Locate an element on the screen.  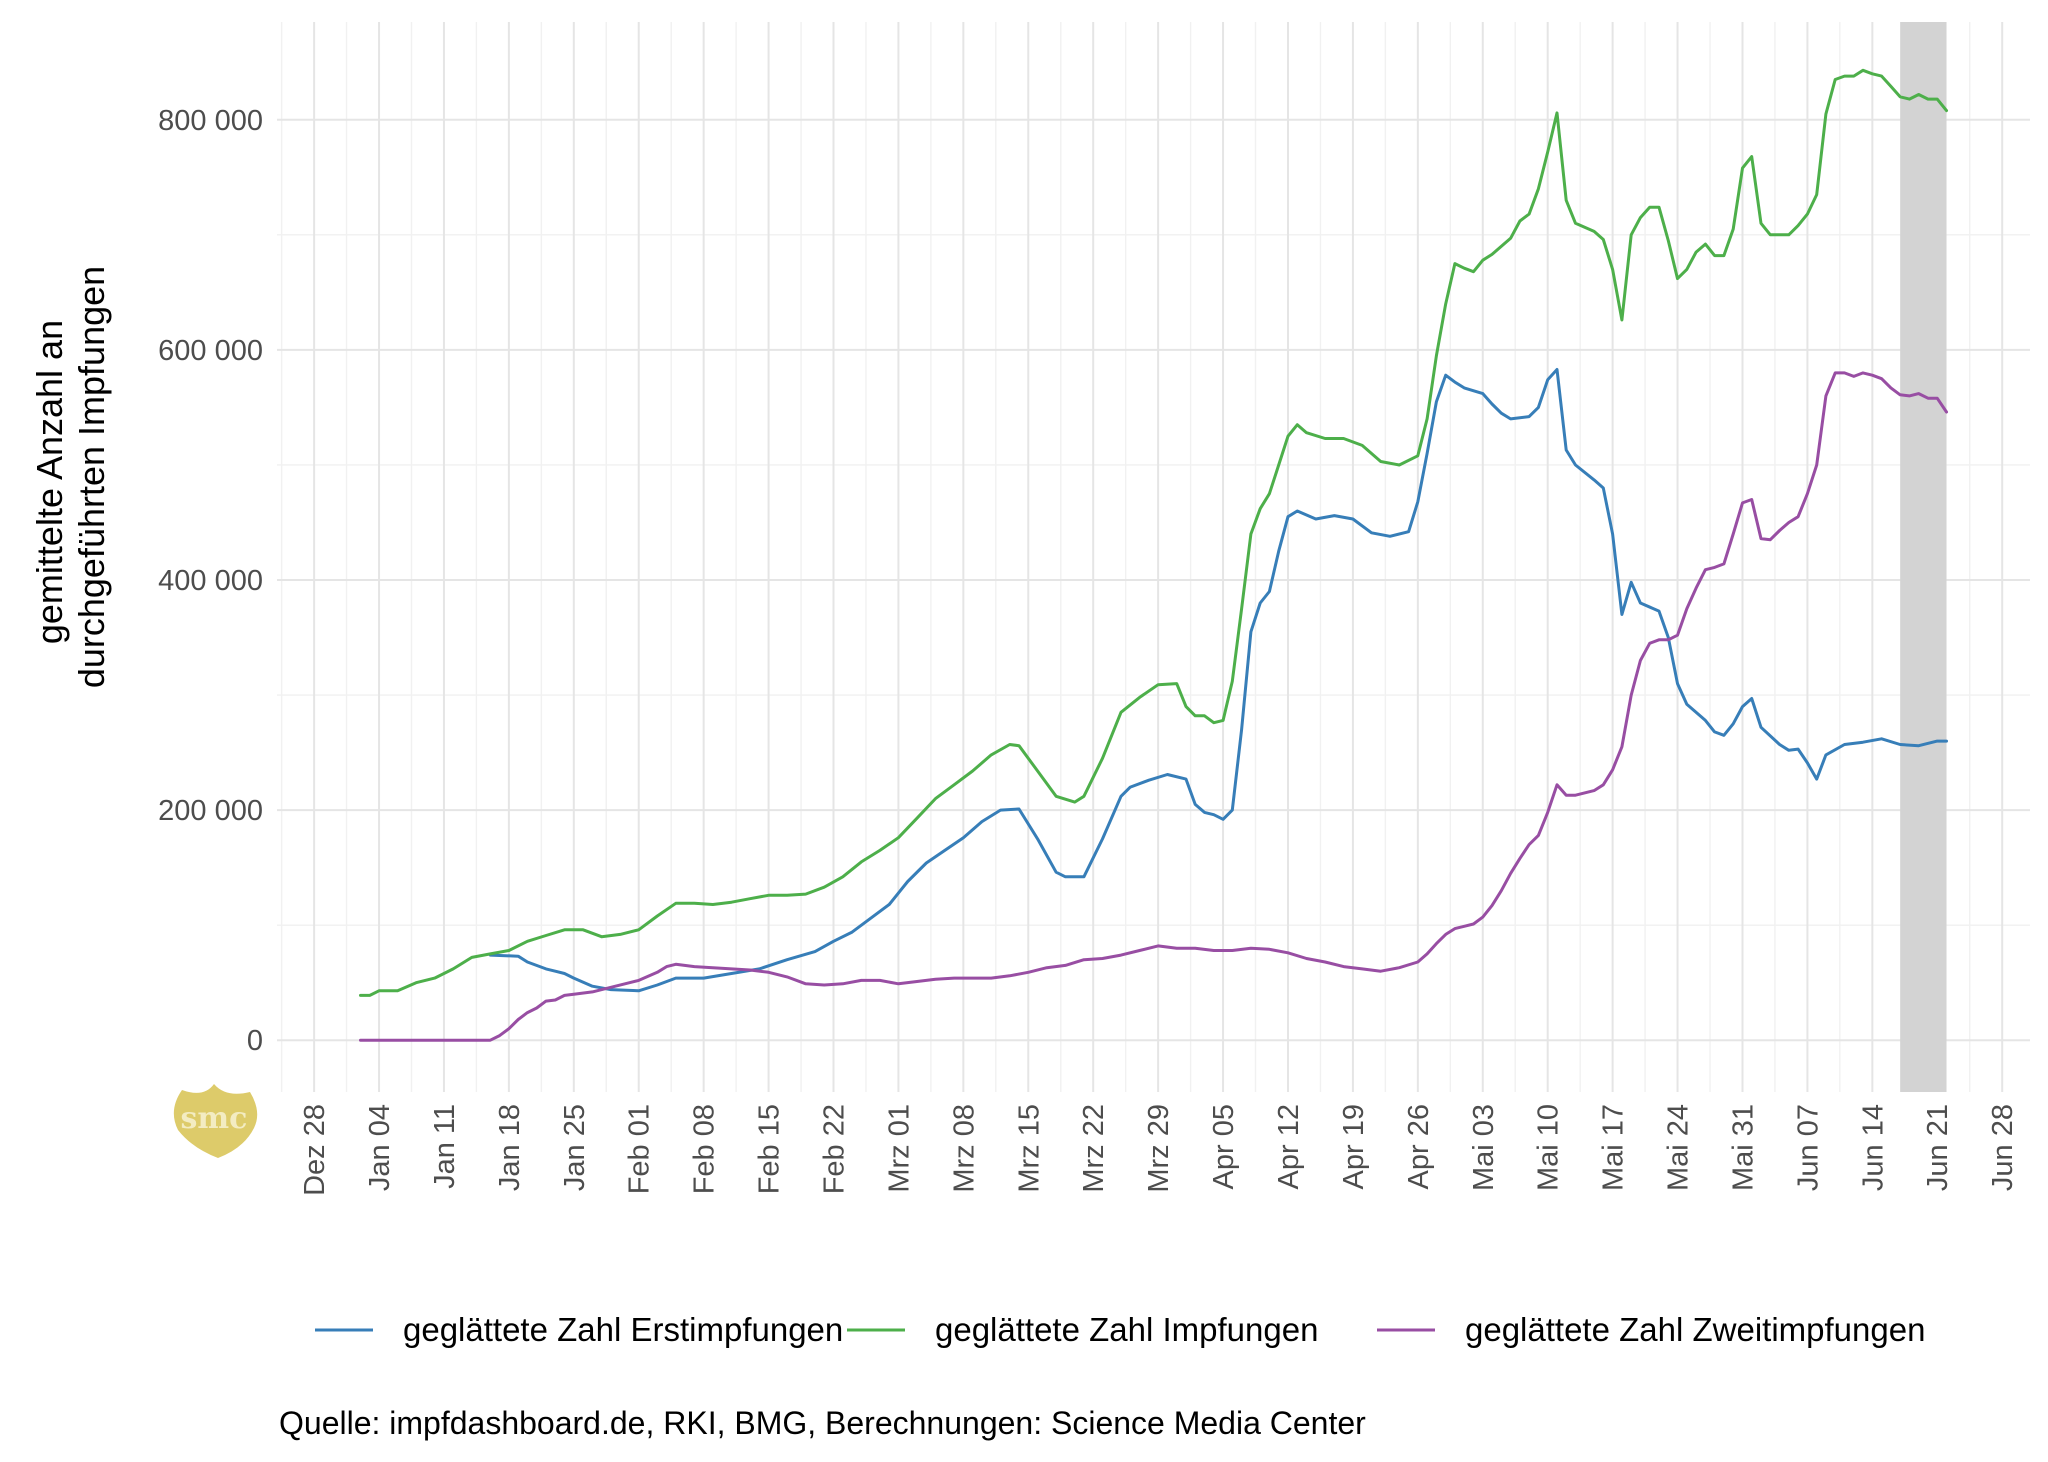
x-tick-label: Jan 11 is located at coordinates (445, 1146).